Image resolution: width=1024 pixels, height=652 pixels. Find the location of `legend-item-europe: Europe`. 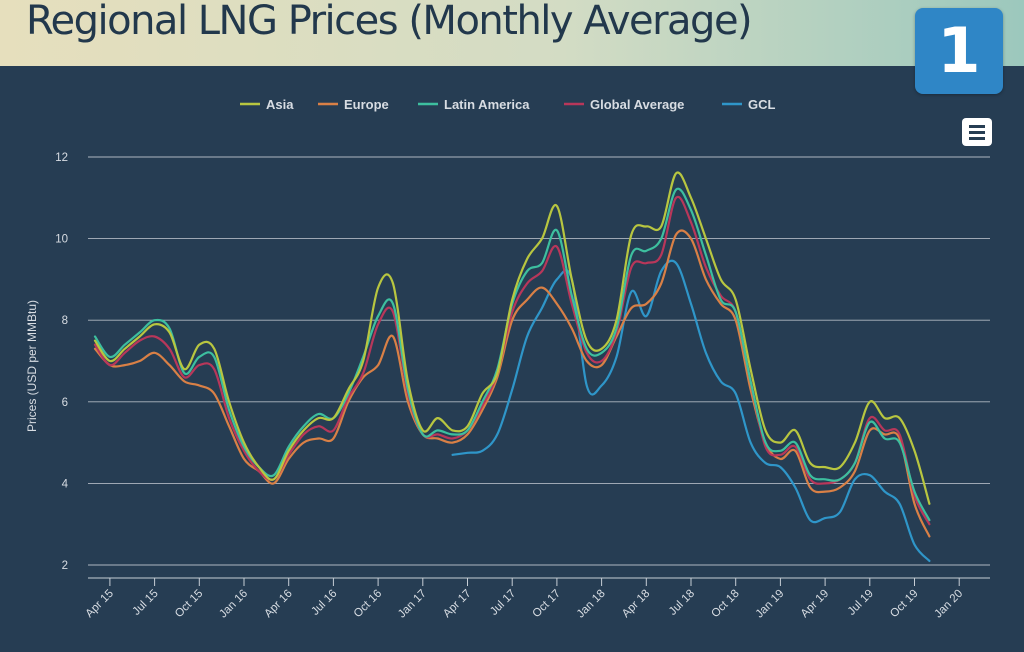

legend-item-europe: Europe is located at coordinates (366, 104).